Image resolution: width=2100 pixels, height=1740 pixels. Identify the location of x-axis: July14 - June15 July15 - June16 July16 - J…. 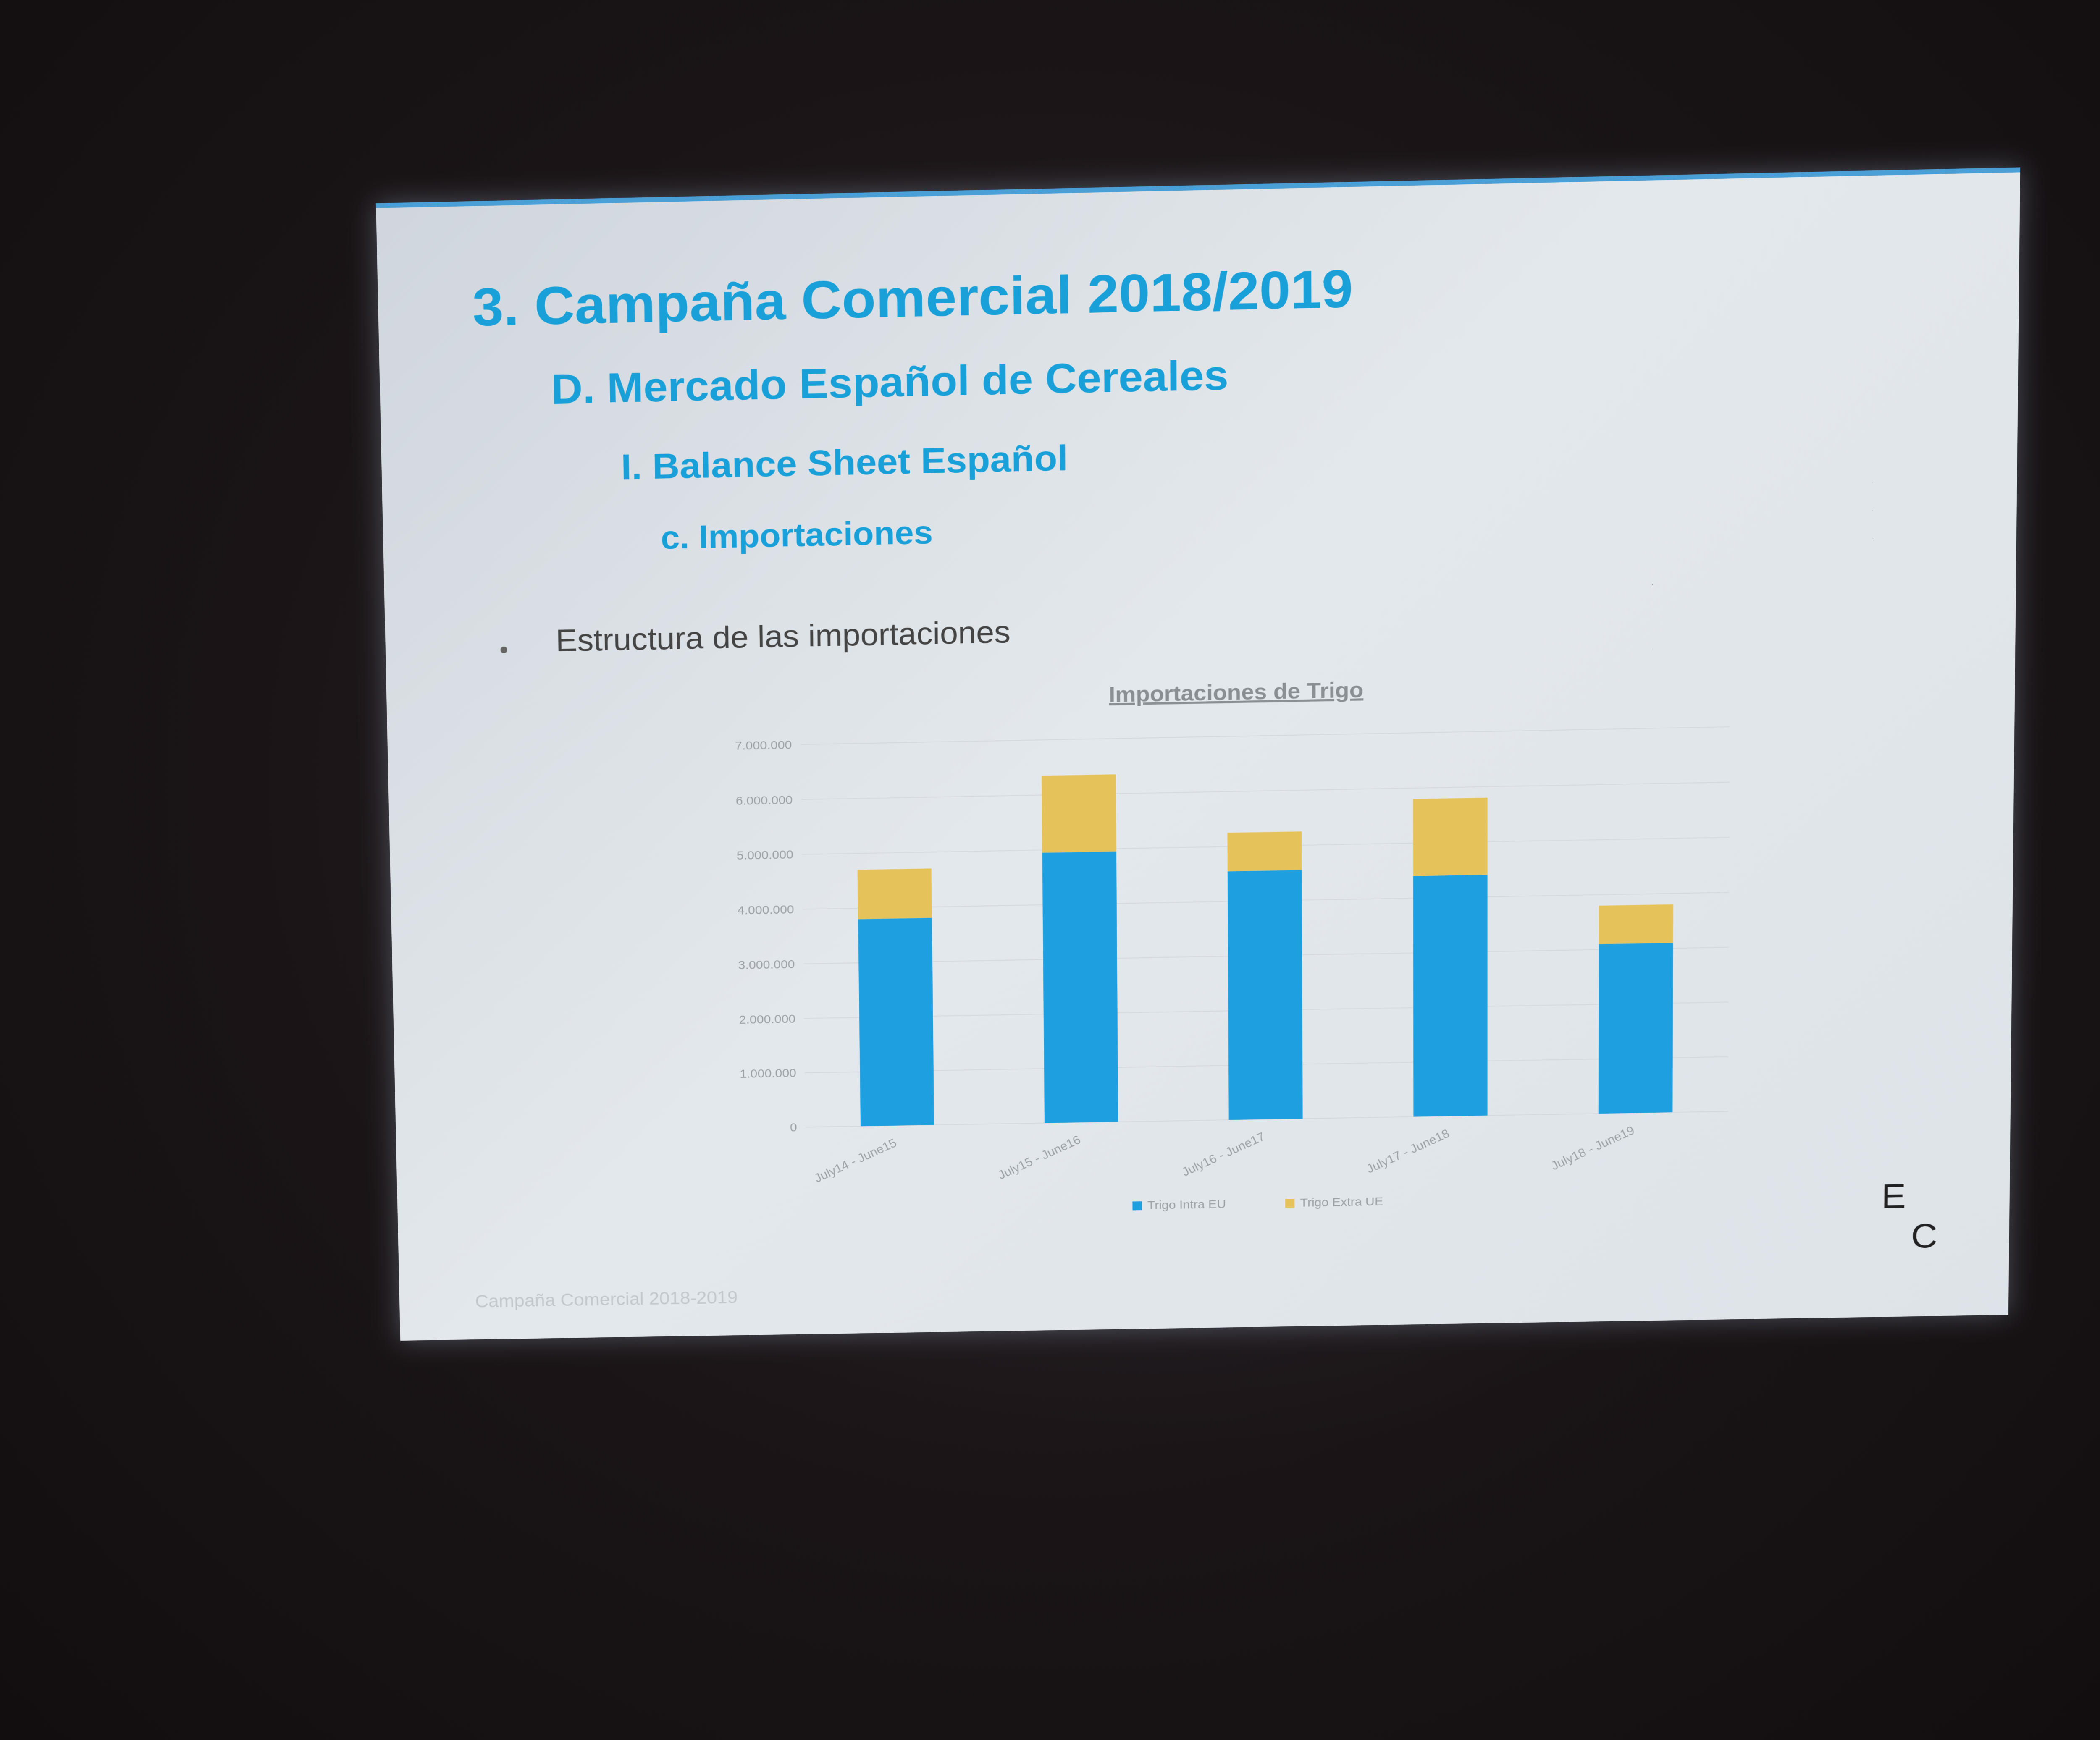
(1224, 1154).